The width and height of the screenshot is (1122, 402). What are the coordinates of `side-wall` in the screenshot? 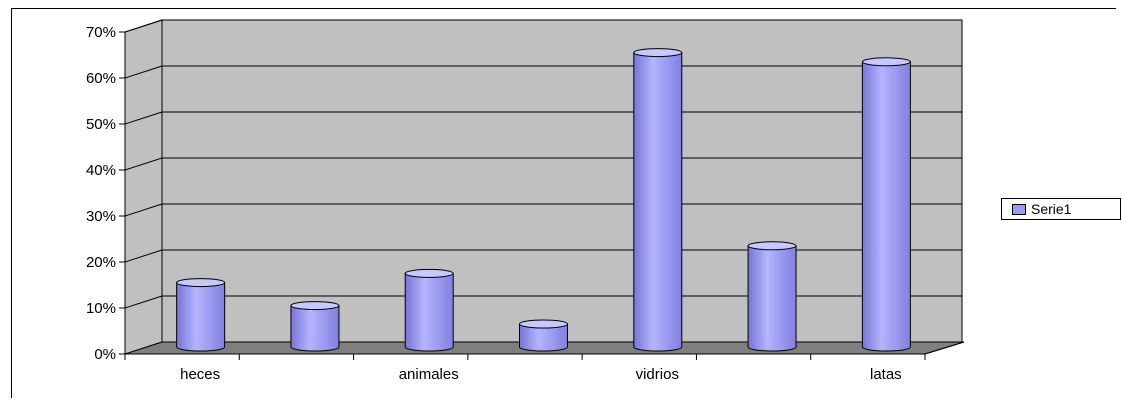 It's located at (143, 187).